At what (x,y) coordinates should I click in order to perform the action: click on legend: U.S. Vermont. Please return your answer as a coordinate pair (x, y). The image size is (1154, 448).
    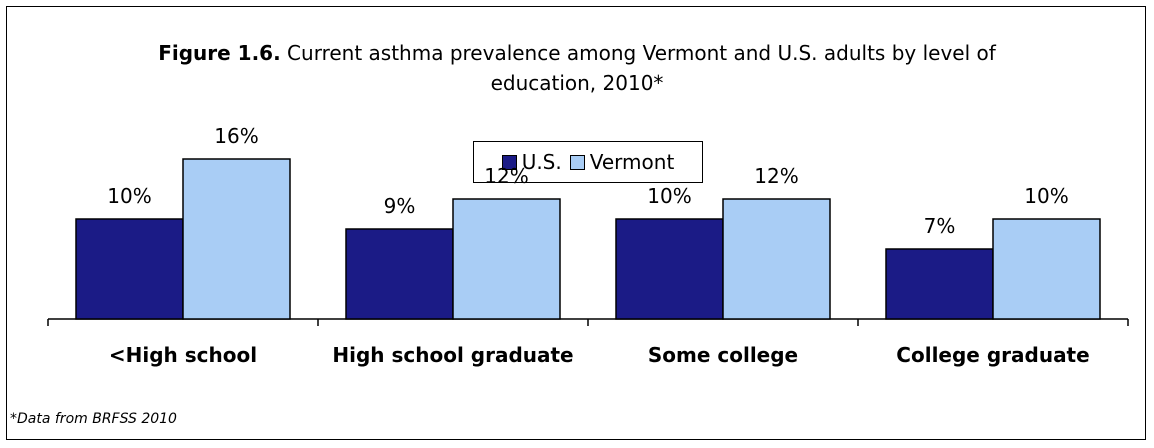
    Looking at the image, I should click on (588, 162).